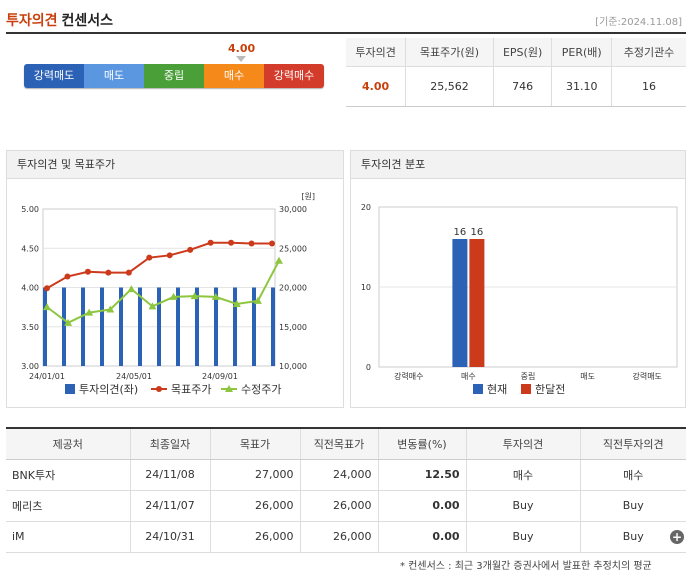 Image resolution: width=690 pixels, height=578 pixels. I want to click on y-tick-label: 20, so click(366, 207).